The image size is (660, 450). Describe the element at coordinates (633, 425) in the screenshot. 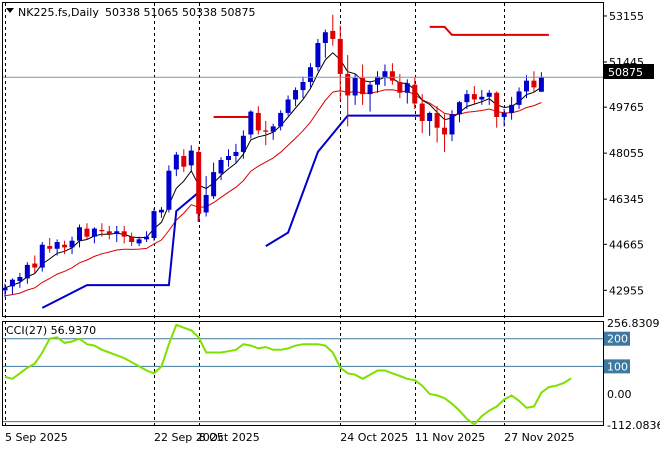

I see `cci-tick-label: -112.0836` at that location.